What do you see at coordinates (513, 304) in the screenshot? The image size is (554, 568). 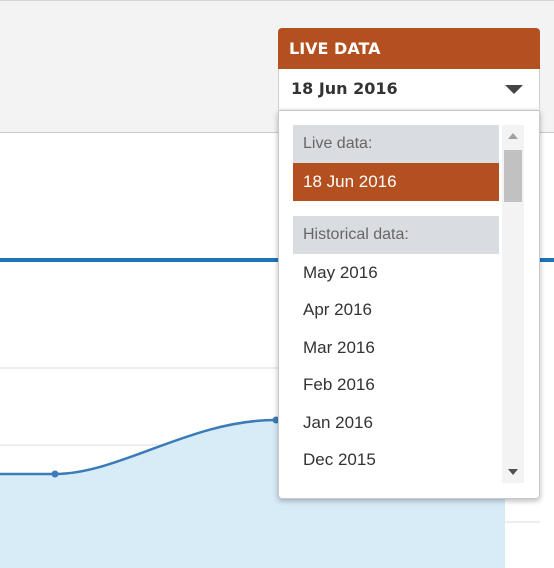 I see `dropdown-scrollbar` at bounding box center [513, 304].